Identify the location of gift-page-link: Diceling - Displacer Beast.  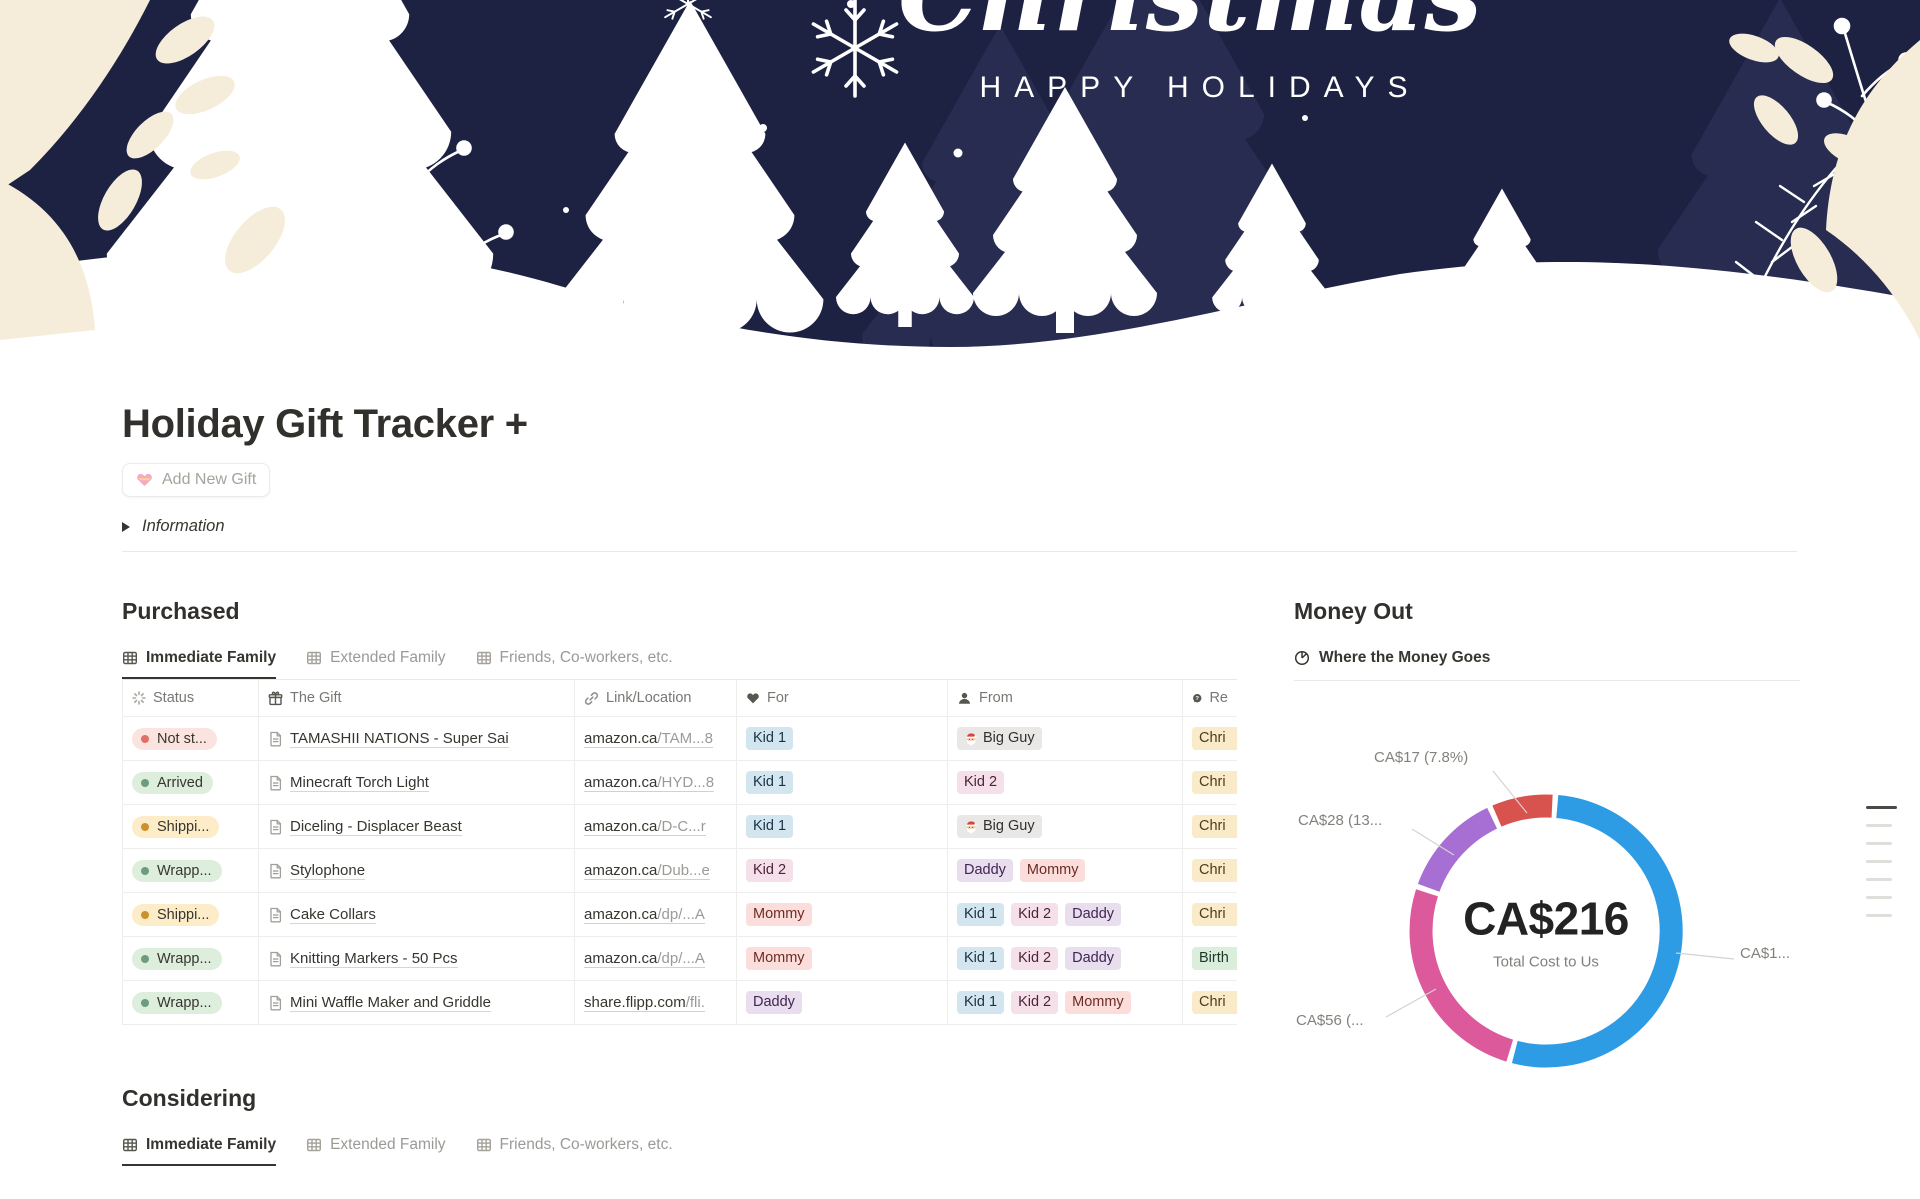
(376, 826).